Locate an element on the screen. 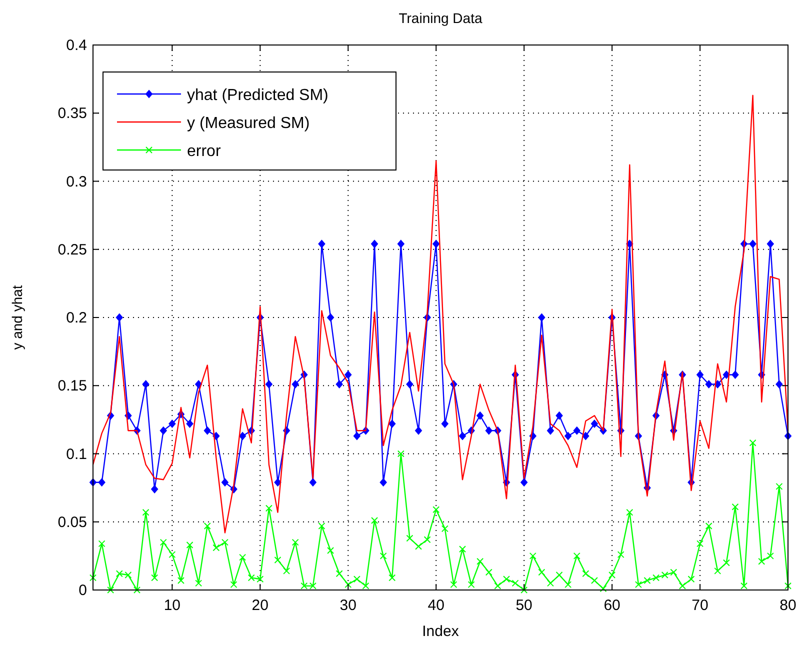 The width and height of the screenshot is (799, 649). x-axis-title: Index is located at coordinates (441, 631).